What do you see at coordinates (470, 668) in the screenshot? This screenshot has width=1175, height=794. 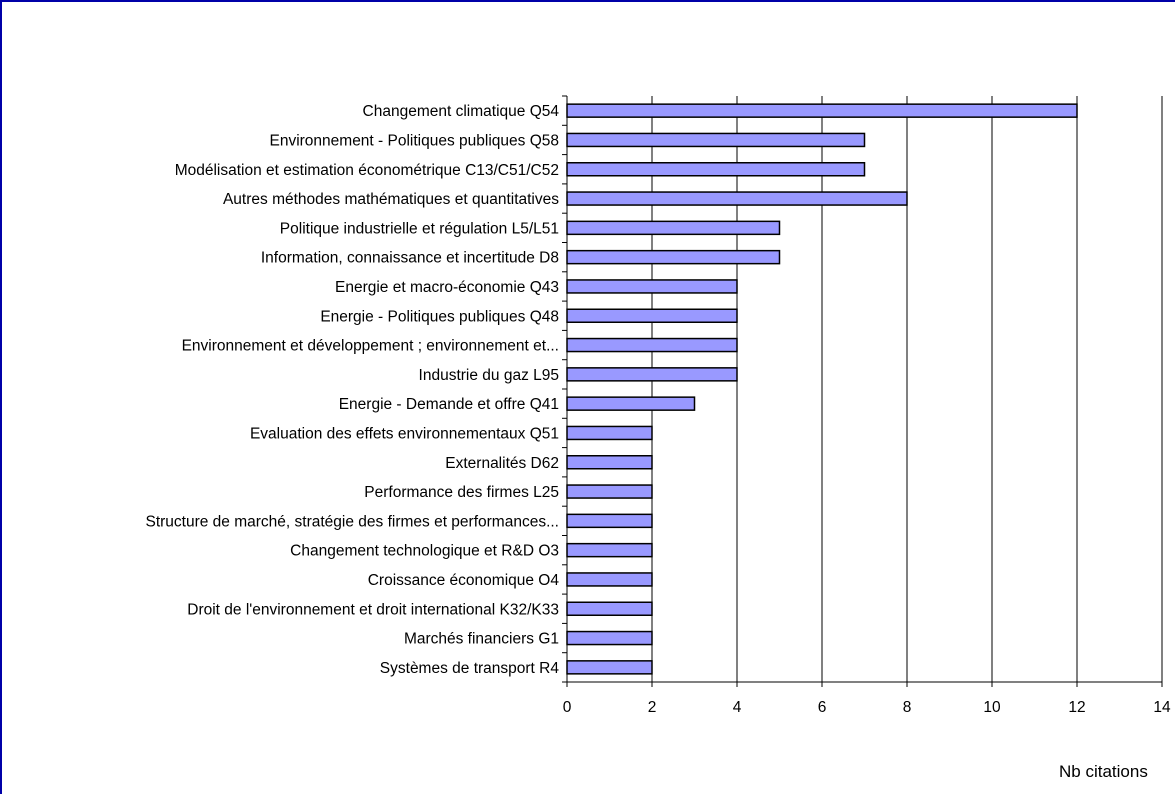 I see `category-label-19: Systèmes de transport R4` at bounding box center [470, 668].